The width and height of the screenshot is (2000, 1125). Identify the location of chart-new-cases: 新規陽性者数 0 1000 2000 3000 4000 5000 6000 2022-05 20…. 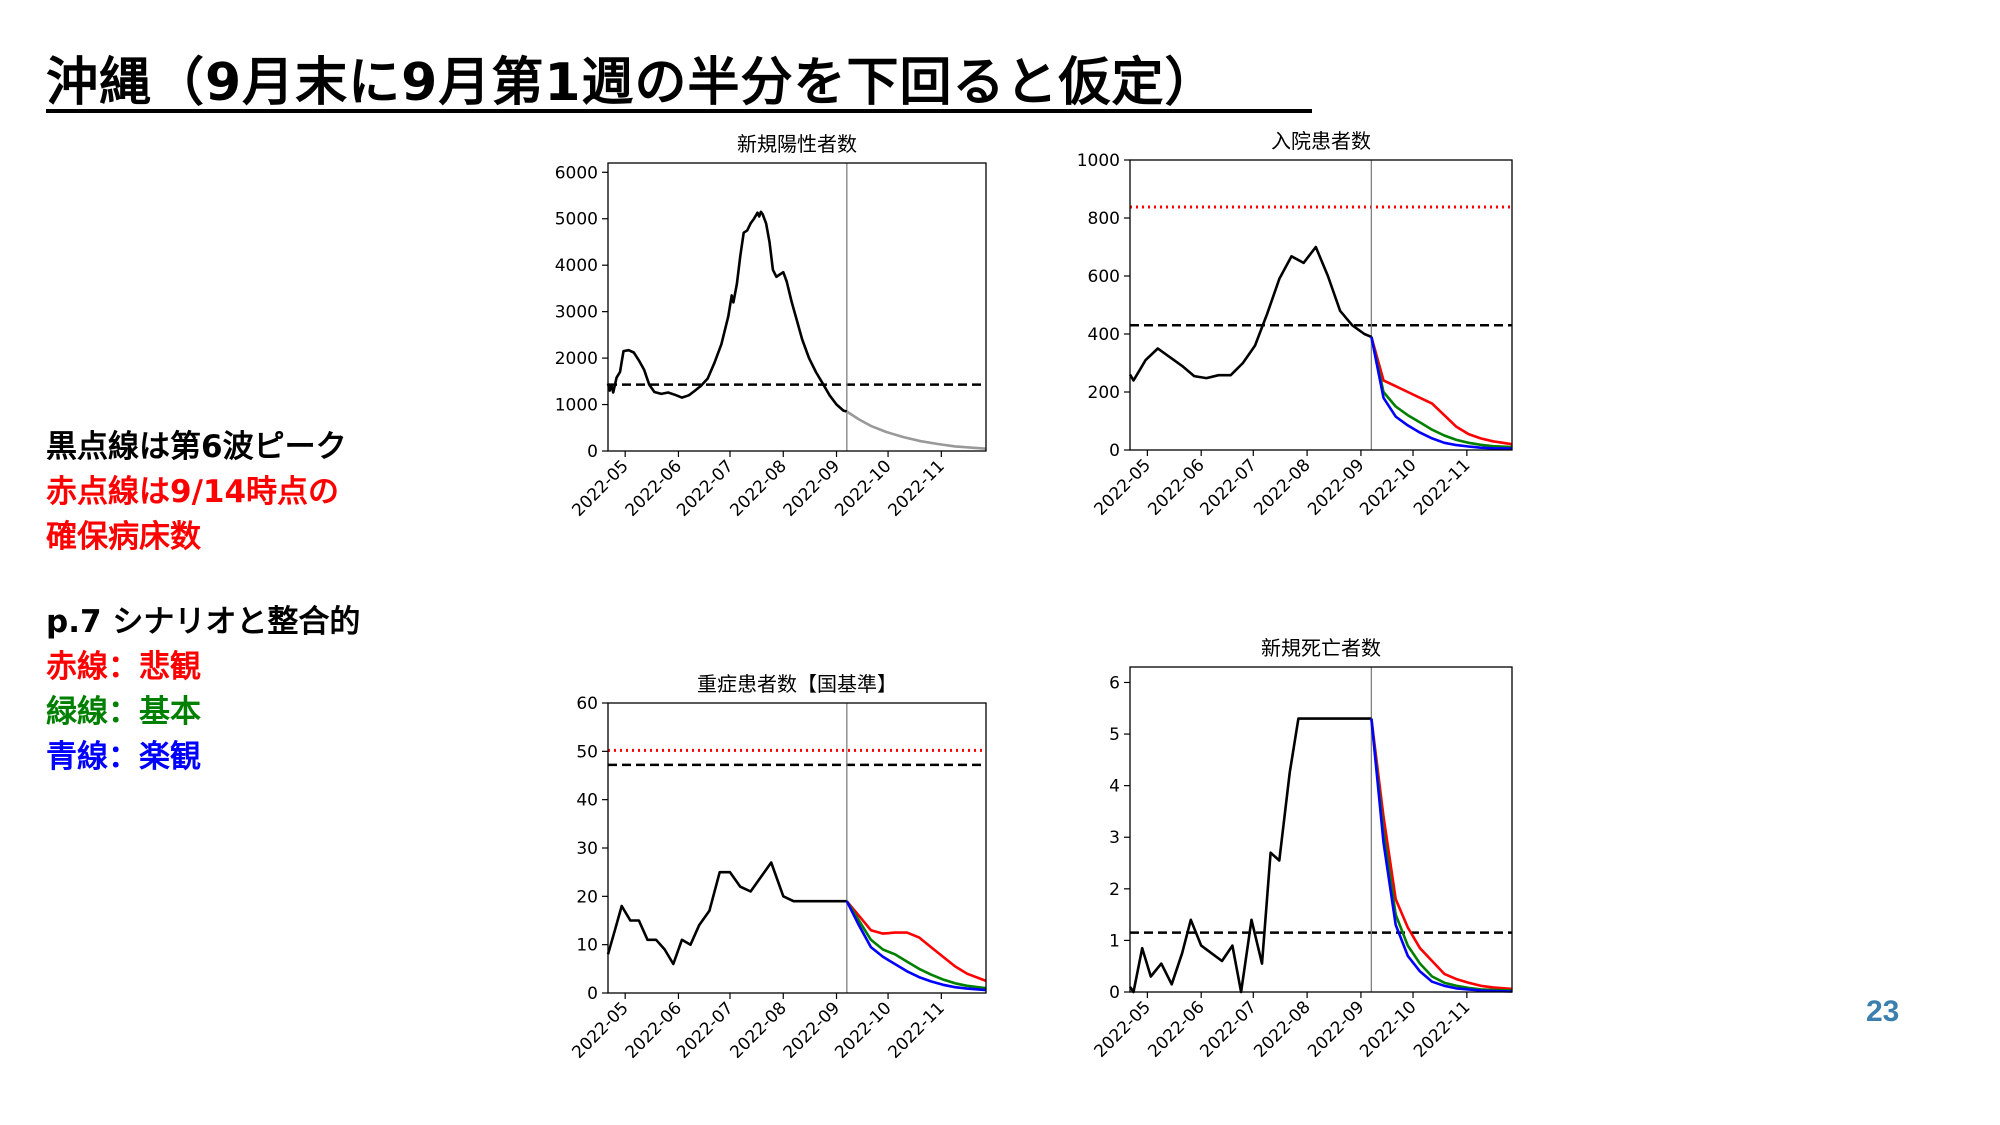
(771, 326).